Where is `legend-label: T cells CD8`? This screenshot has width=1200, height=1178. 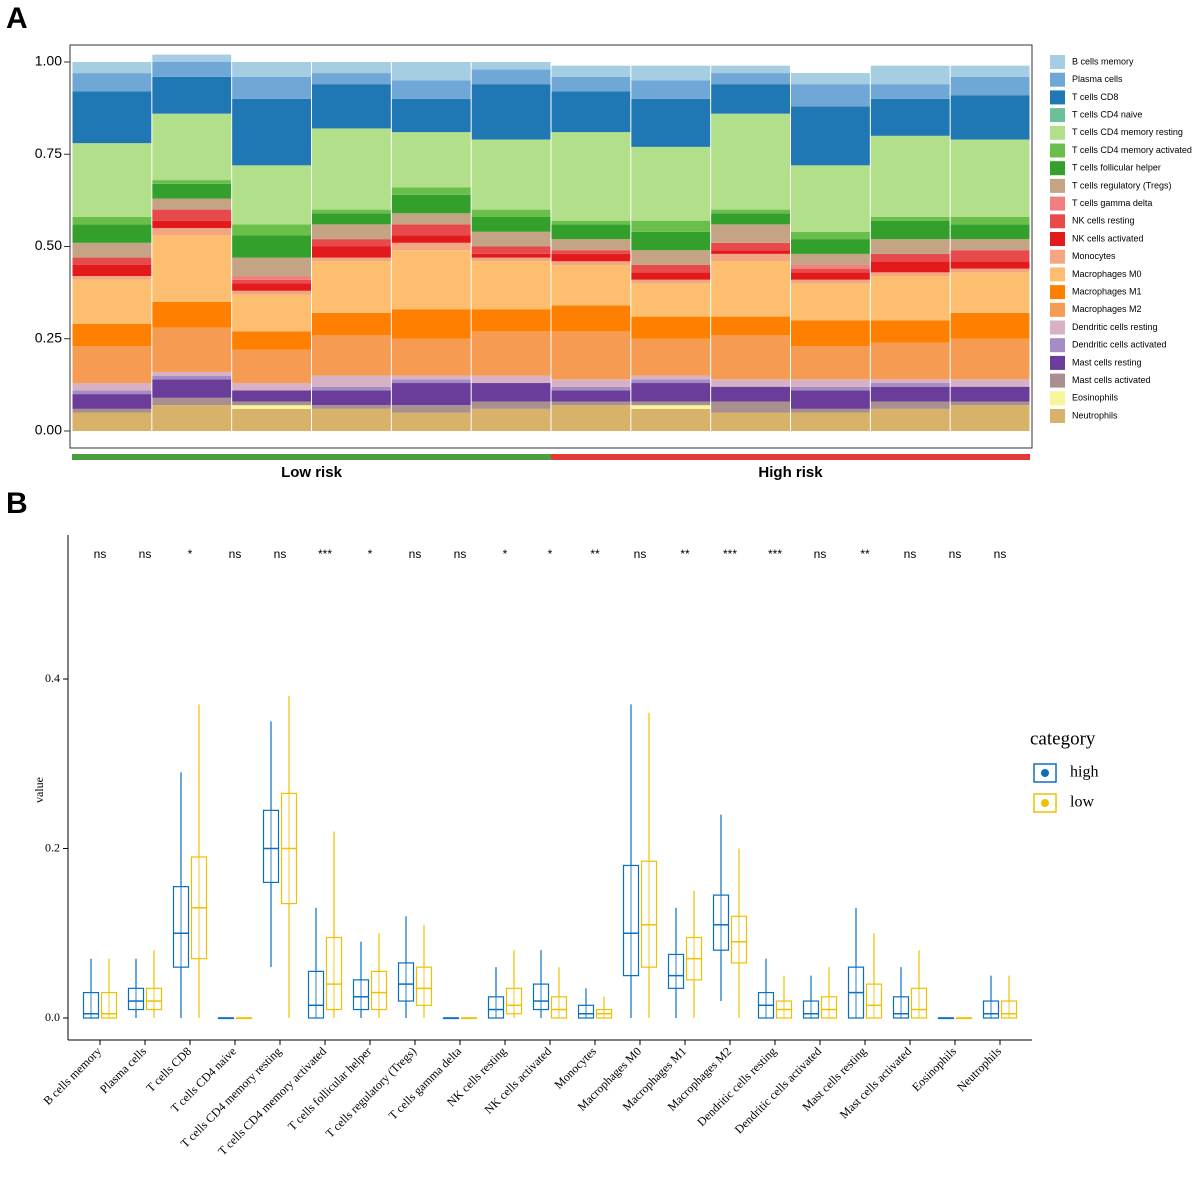
legend-label: T cells CD8 is located at coordinates (1095, 97).